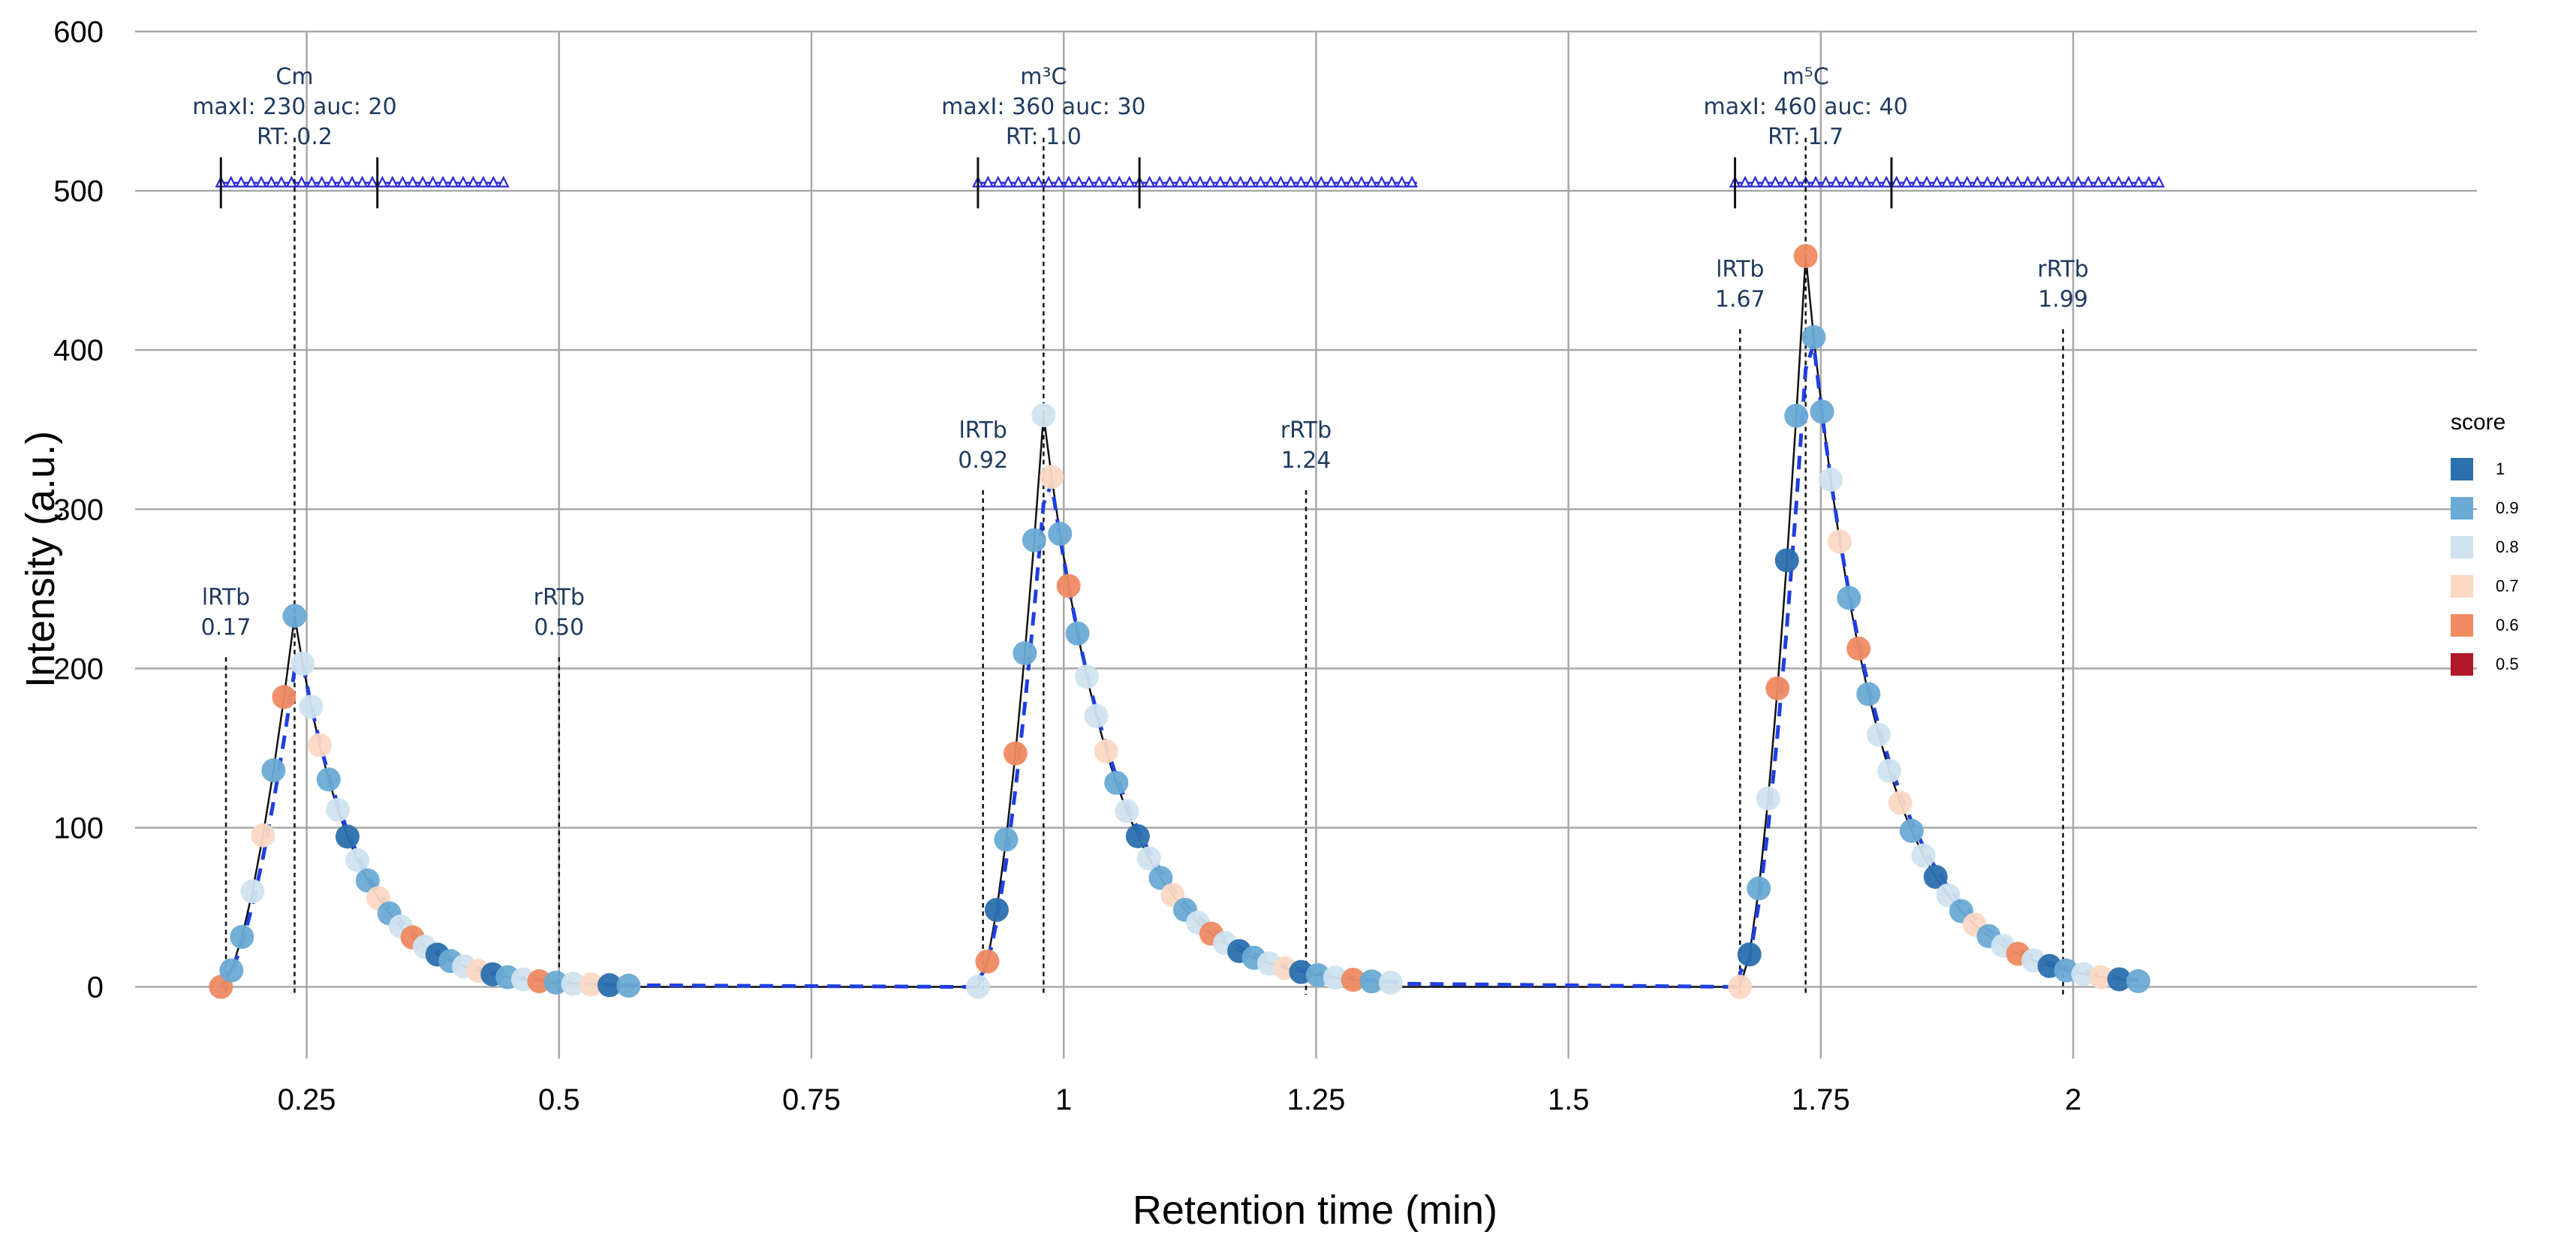  Describe the element at coordinates (1315, 1210) in the screenshot. I see `x-axis-title: Retention time (min)` at that location.